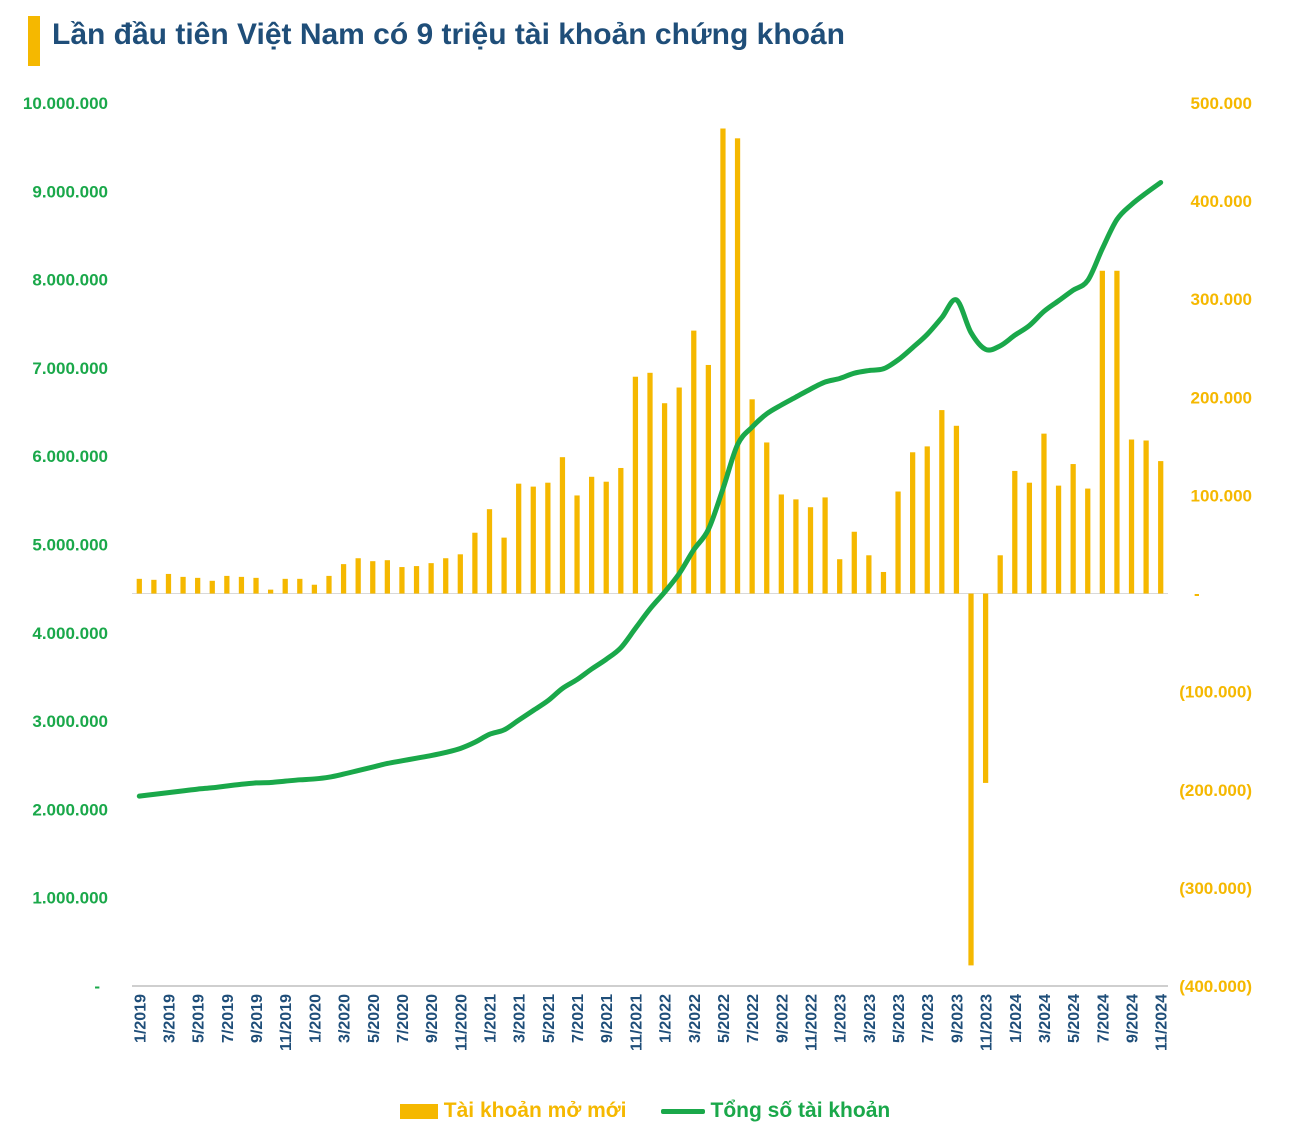  Describe the element at coordinates (34, 41) in the screenshot. I see `title-accent-bar` at that location.